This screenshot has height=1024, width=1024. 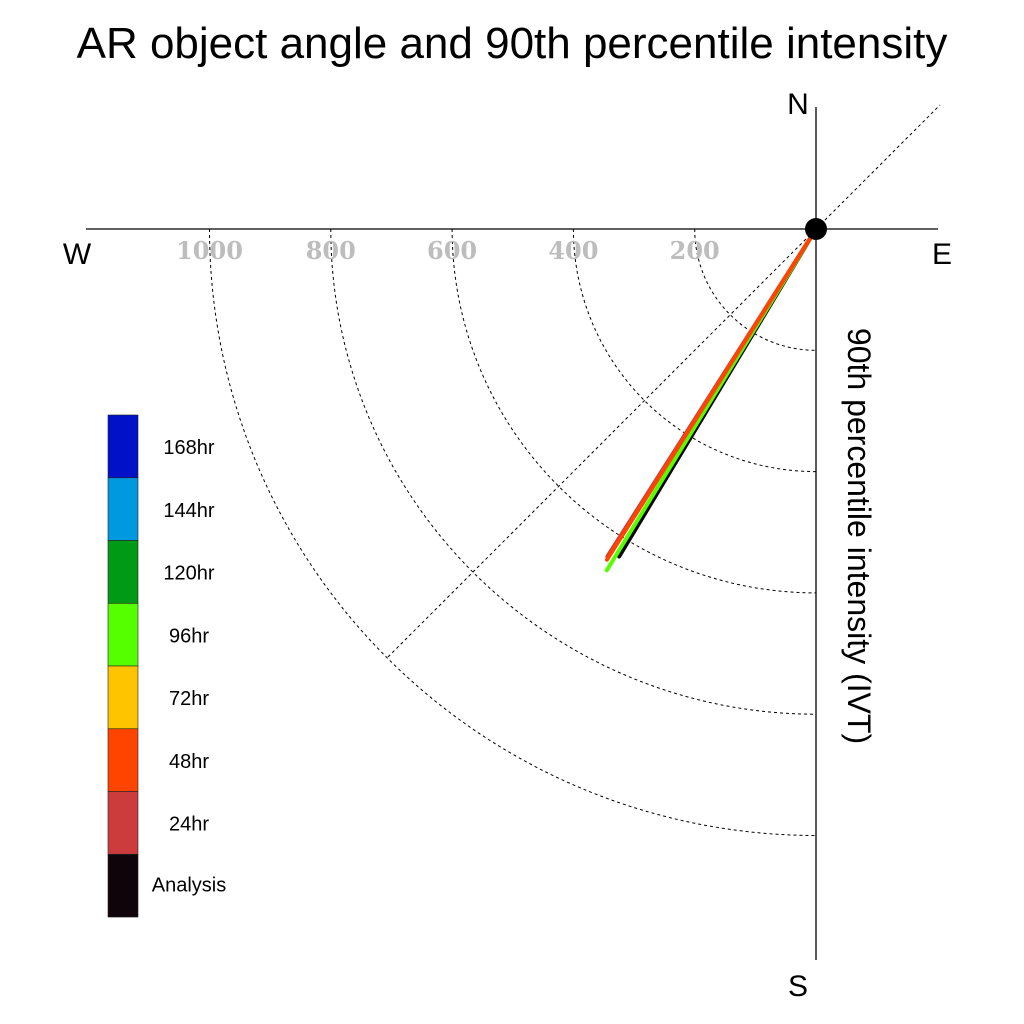 I want to click on legend-label: 72hr, so click(x=189, y=699).